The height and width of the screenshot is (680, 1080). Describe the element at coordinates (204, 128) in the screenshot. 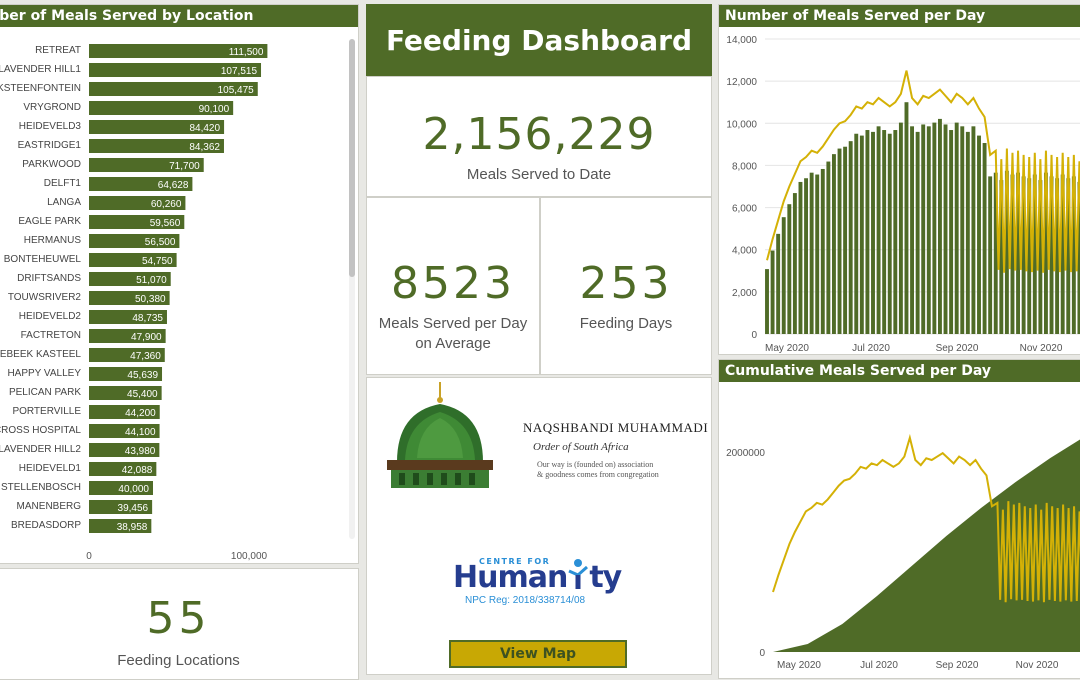

I see `location-value-label: 84,420` at that location.